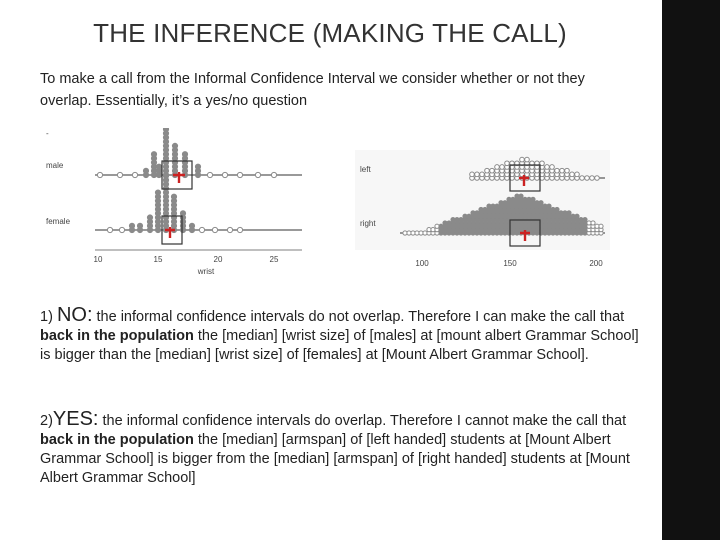 The height and width of the screenshot is (540, 720). What do you see at coordinates (422, 263) in the screenshot?
I see `tick-100: 100` at bounding box center [422, 263].